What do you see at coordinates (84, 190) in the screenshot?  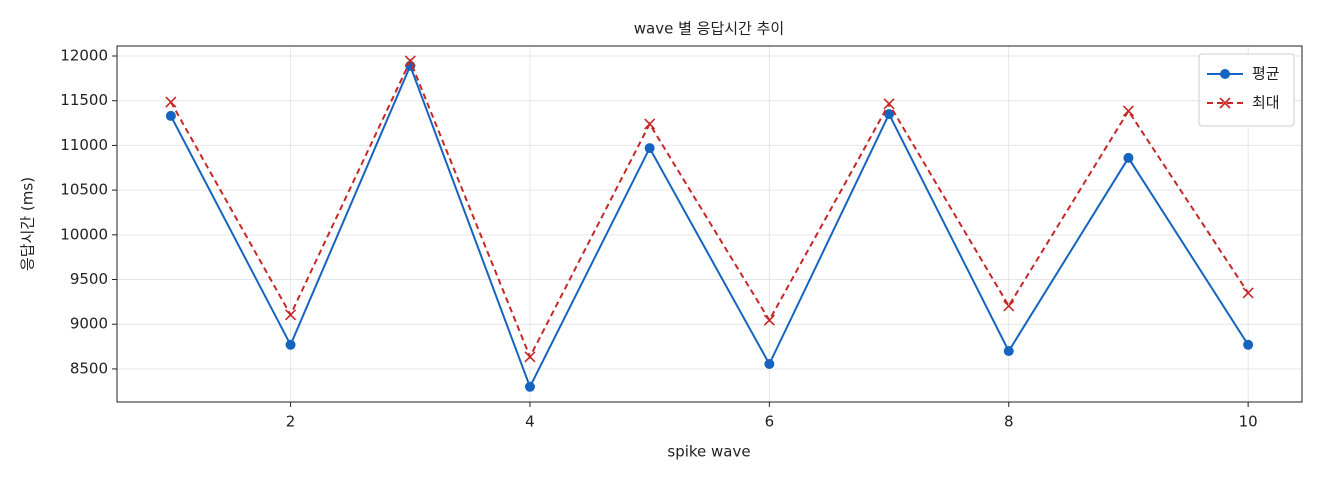 I see `y-tick-label: 10500` at bounding box center [84, 190].